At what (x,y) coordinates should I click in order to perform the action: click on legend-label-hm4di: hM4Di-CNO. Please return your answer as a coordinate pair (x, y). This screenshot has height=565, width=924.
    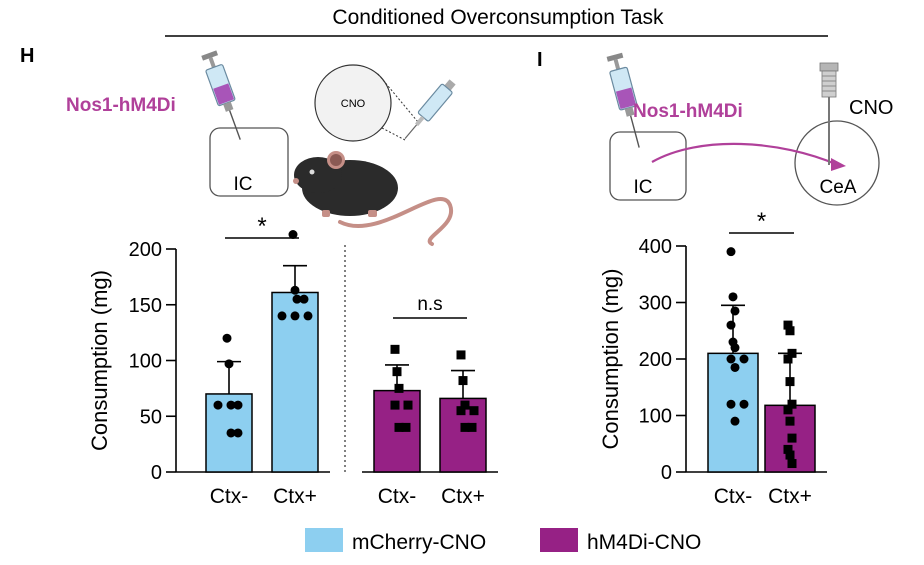
    Looking at the image, I should click on (644, 542).